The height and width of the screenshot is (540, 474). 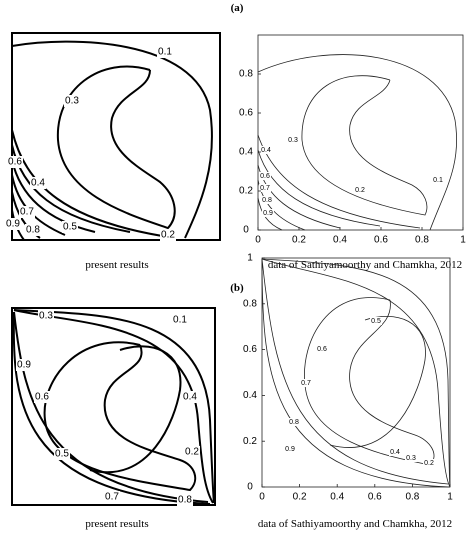 I want to click on y-tick-label: 1, so click(x=250, y=258).